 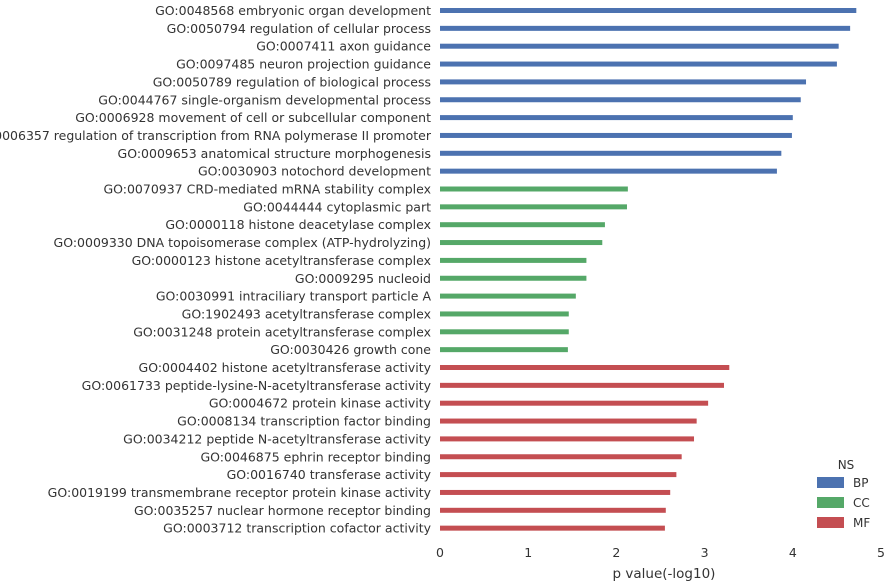 I want to click on legend-label-cc: CC, so click(x=861, y=503).